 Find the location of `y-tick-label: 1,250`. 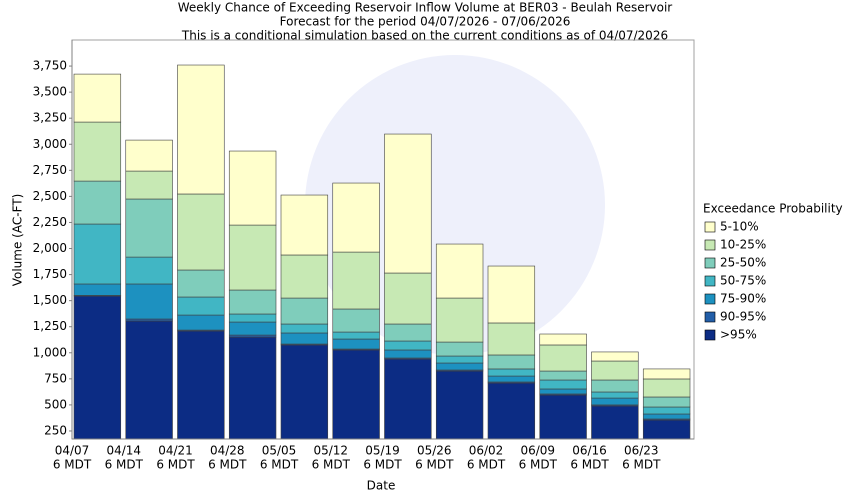

y-tick-label: 1,250 is located at coordinates (50, 326).